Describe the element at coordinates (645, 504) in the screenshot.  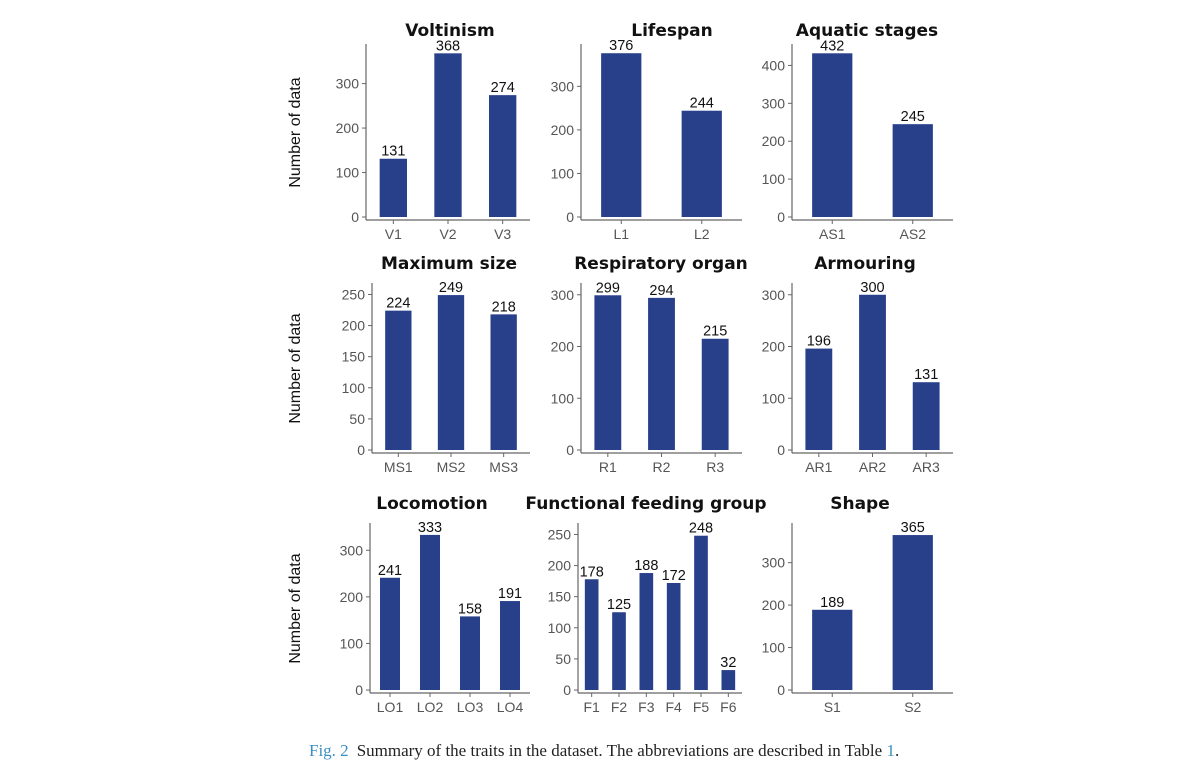
I see `panel-title: Functional feeding group` at that location.